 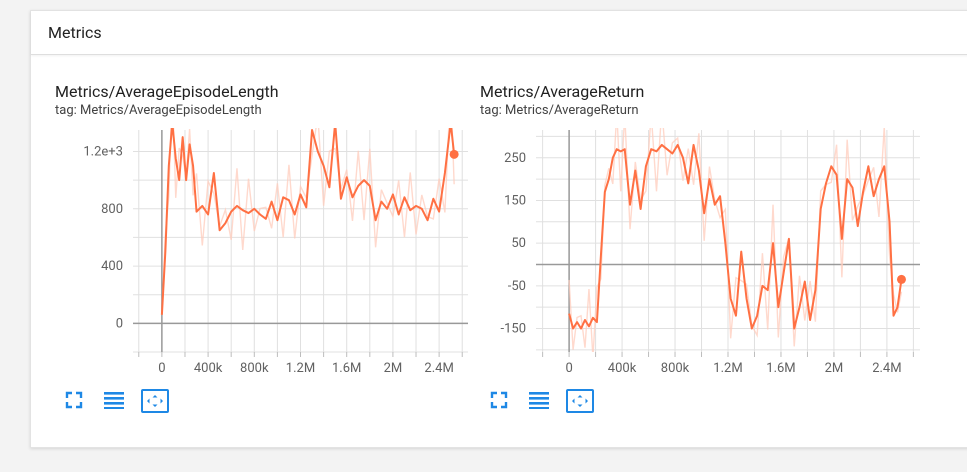 What do you see at coordinates (517, 286) in the screenshot?
I see `y-tick-label: -50` at bounding box center [517, 286].